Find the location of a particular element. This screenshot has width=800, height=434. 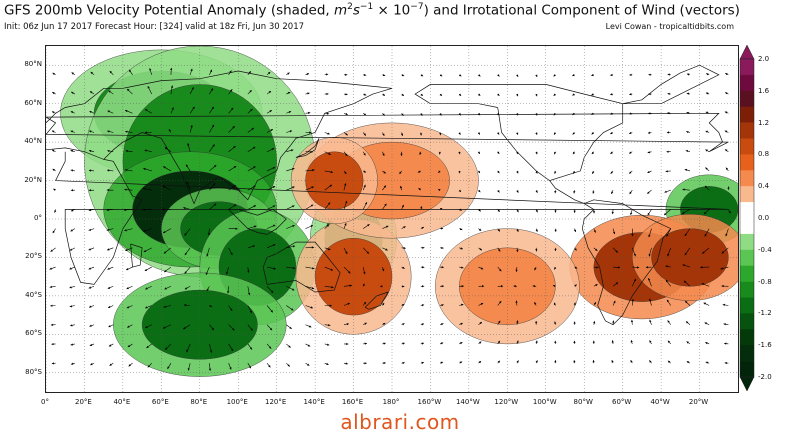

colorbar-tick-label: 1.2 is located at coordinates (763, 123).